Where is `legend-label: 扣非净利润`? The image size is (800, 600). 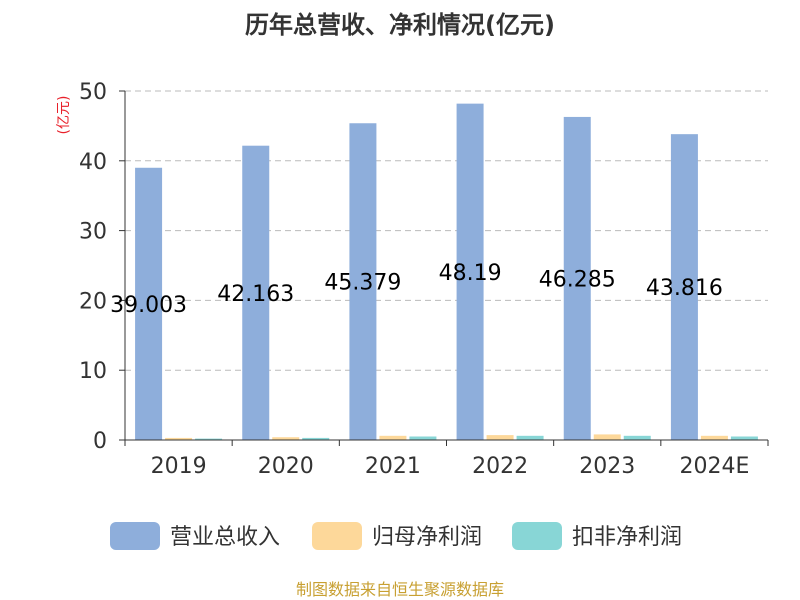 legend-label: 扣非净利润 is located at coordinates (627, 537).